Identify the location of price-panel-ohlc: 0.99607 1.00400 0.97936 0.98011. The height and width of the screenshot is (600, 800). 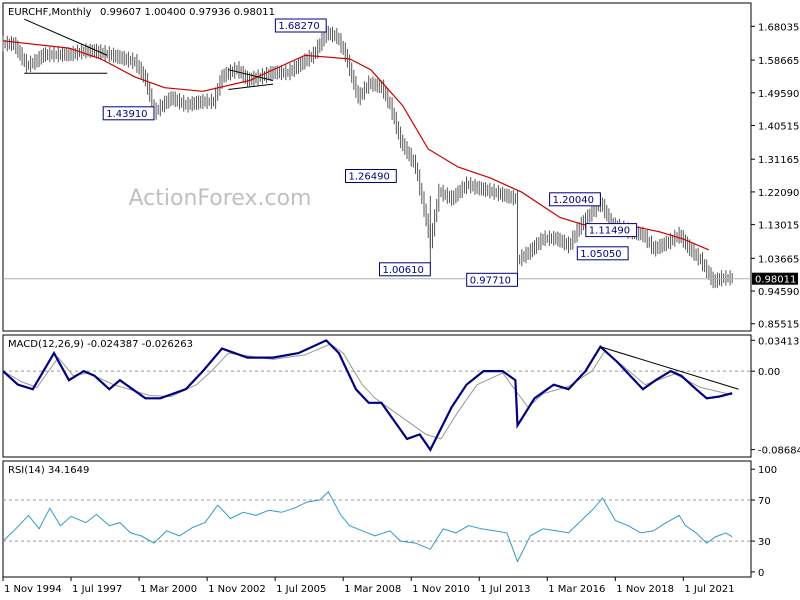
(187, 12).